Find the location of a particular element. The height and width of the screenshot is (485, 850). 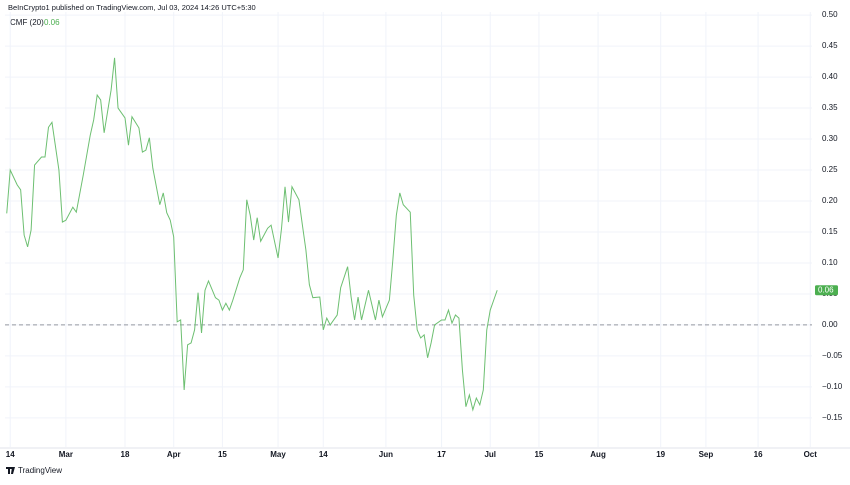

x-tick-label: 16 is located at coordinates (758, 454).